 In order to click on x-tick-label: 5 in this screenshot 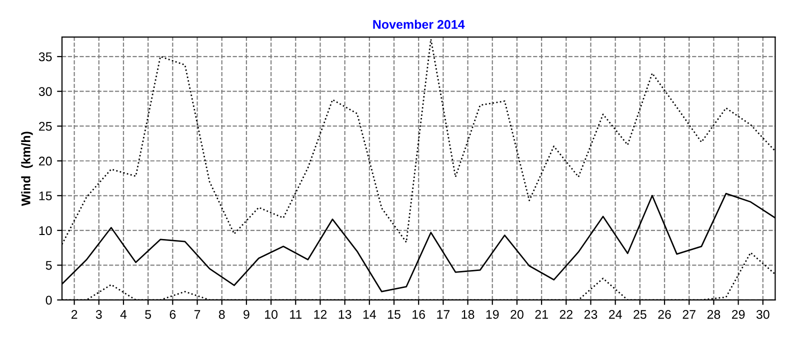, I will do `click(148, 314)`.